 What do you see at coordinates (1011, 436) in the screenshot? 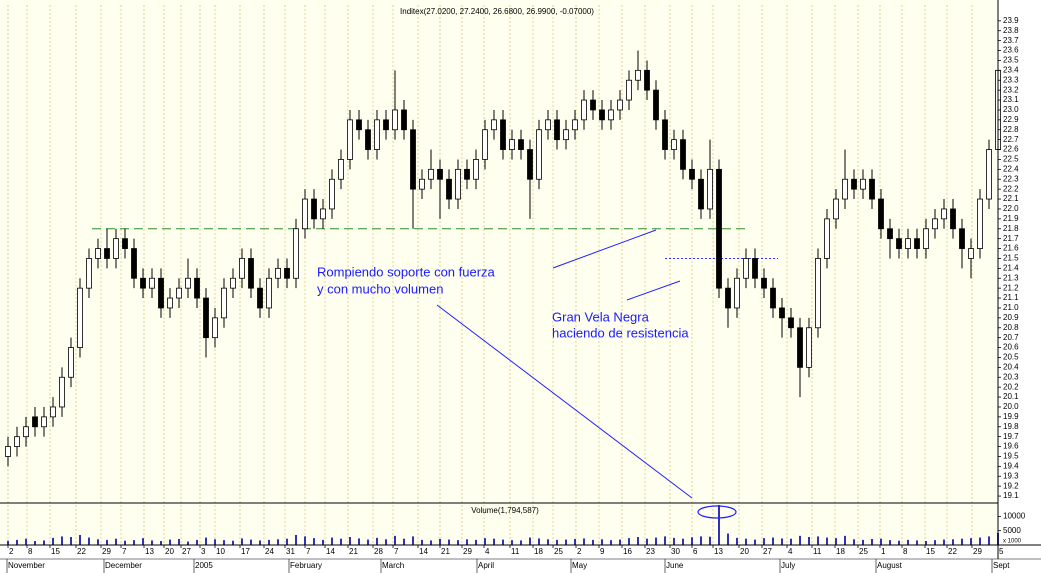
I see `y-tick-label: 19.7` at bounding box center [1011, 436].